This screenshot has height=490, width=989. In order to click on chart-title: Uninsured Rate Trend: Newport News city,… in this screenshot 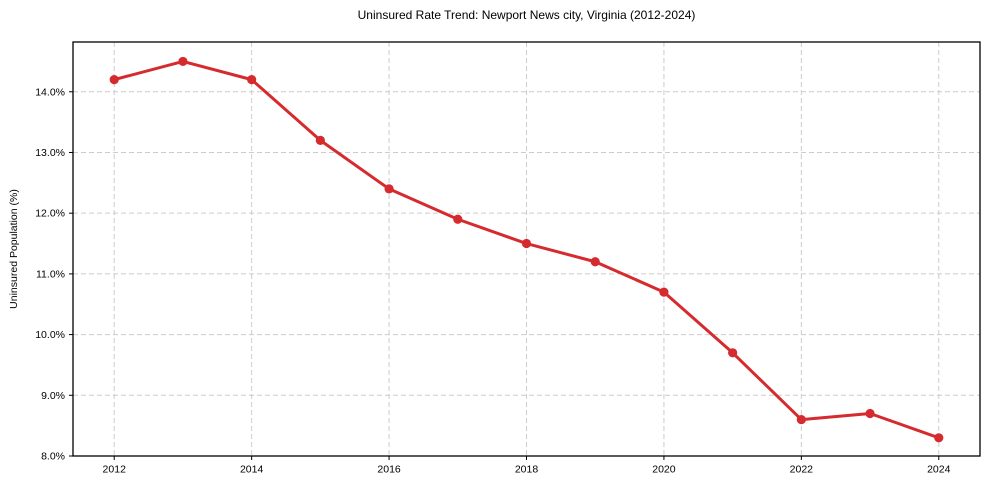, I will do `click(526, 15)`.